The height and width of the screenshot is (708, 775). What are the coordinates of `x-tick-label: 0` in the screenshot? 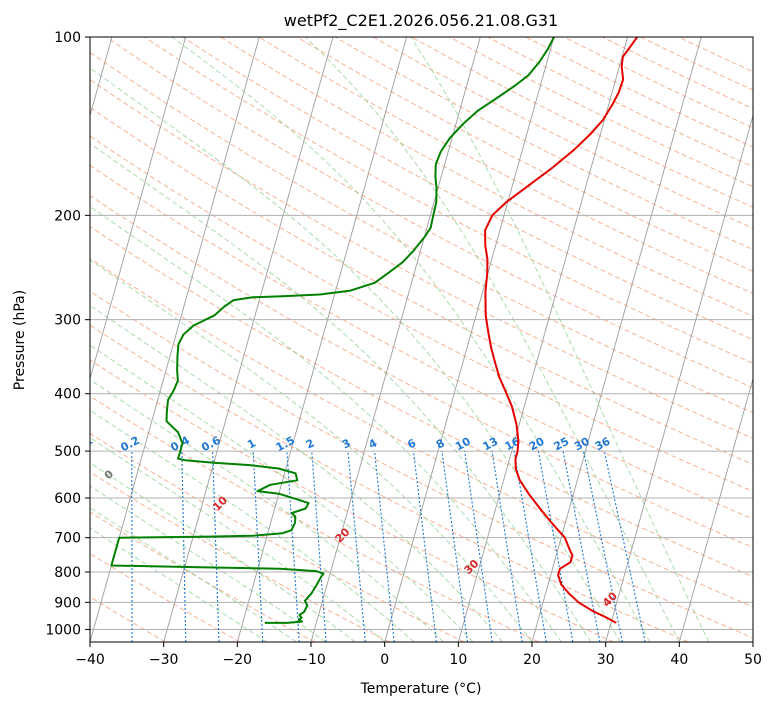 It's located at (384, 660).